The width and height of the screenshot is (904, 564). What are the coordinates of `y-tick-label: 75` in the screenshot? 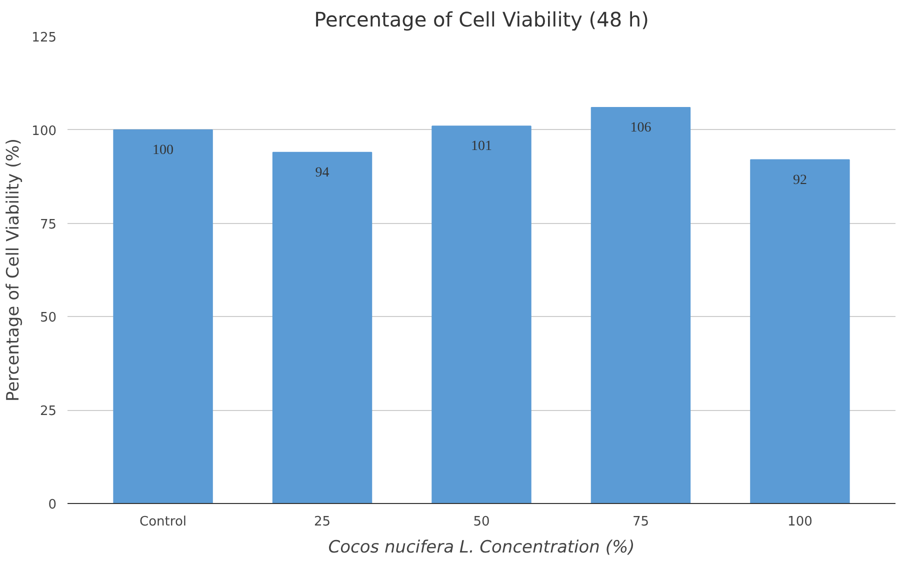 It's located at (48, 224).